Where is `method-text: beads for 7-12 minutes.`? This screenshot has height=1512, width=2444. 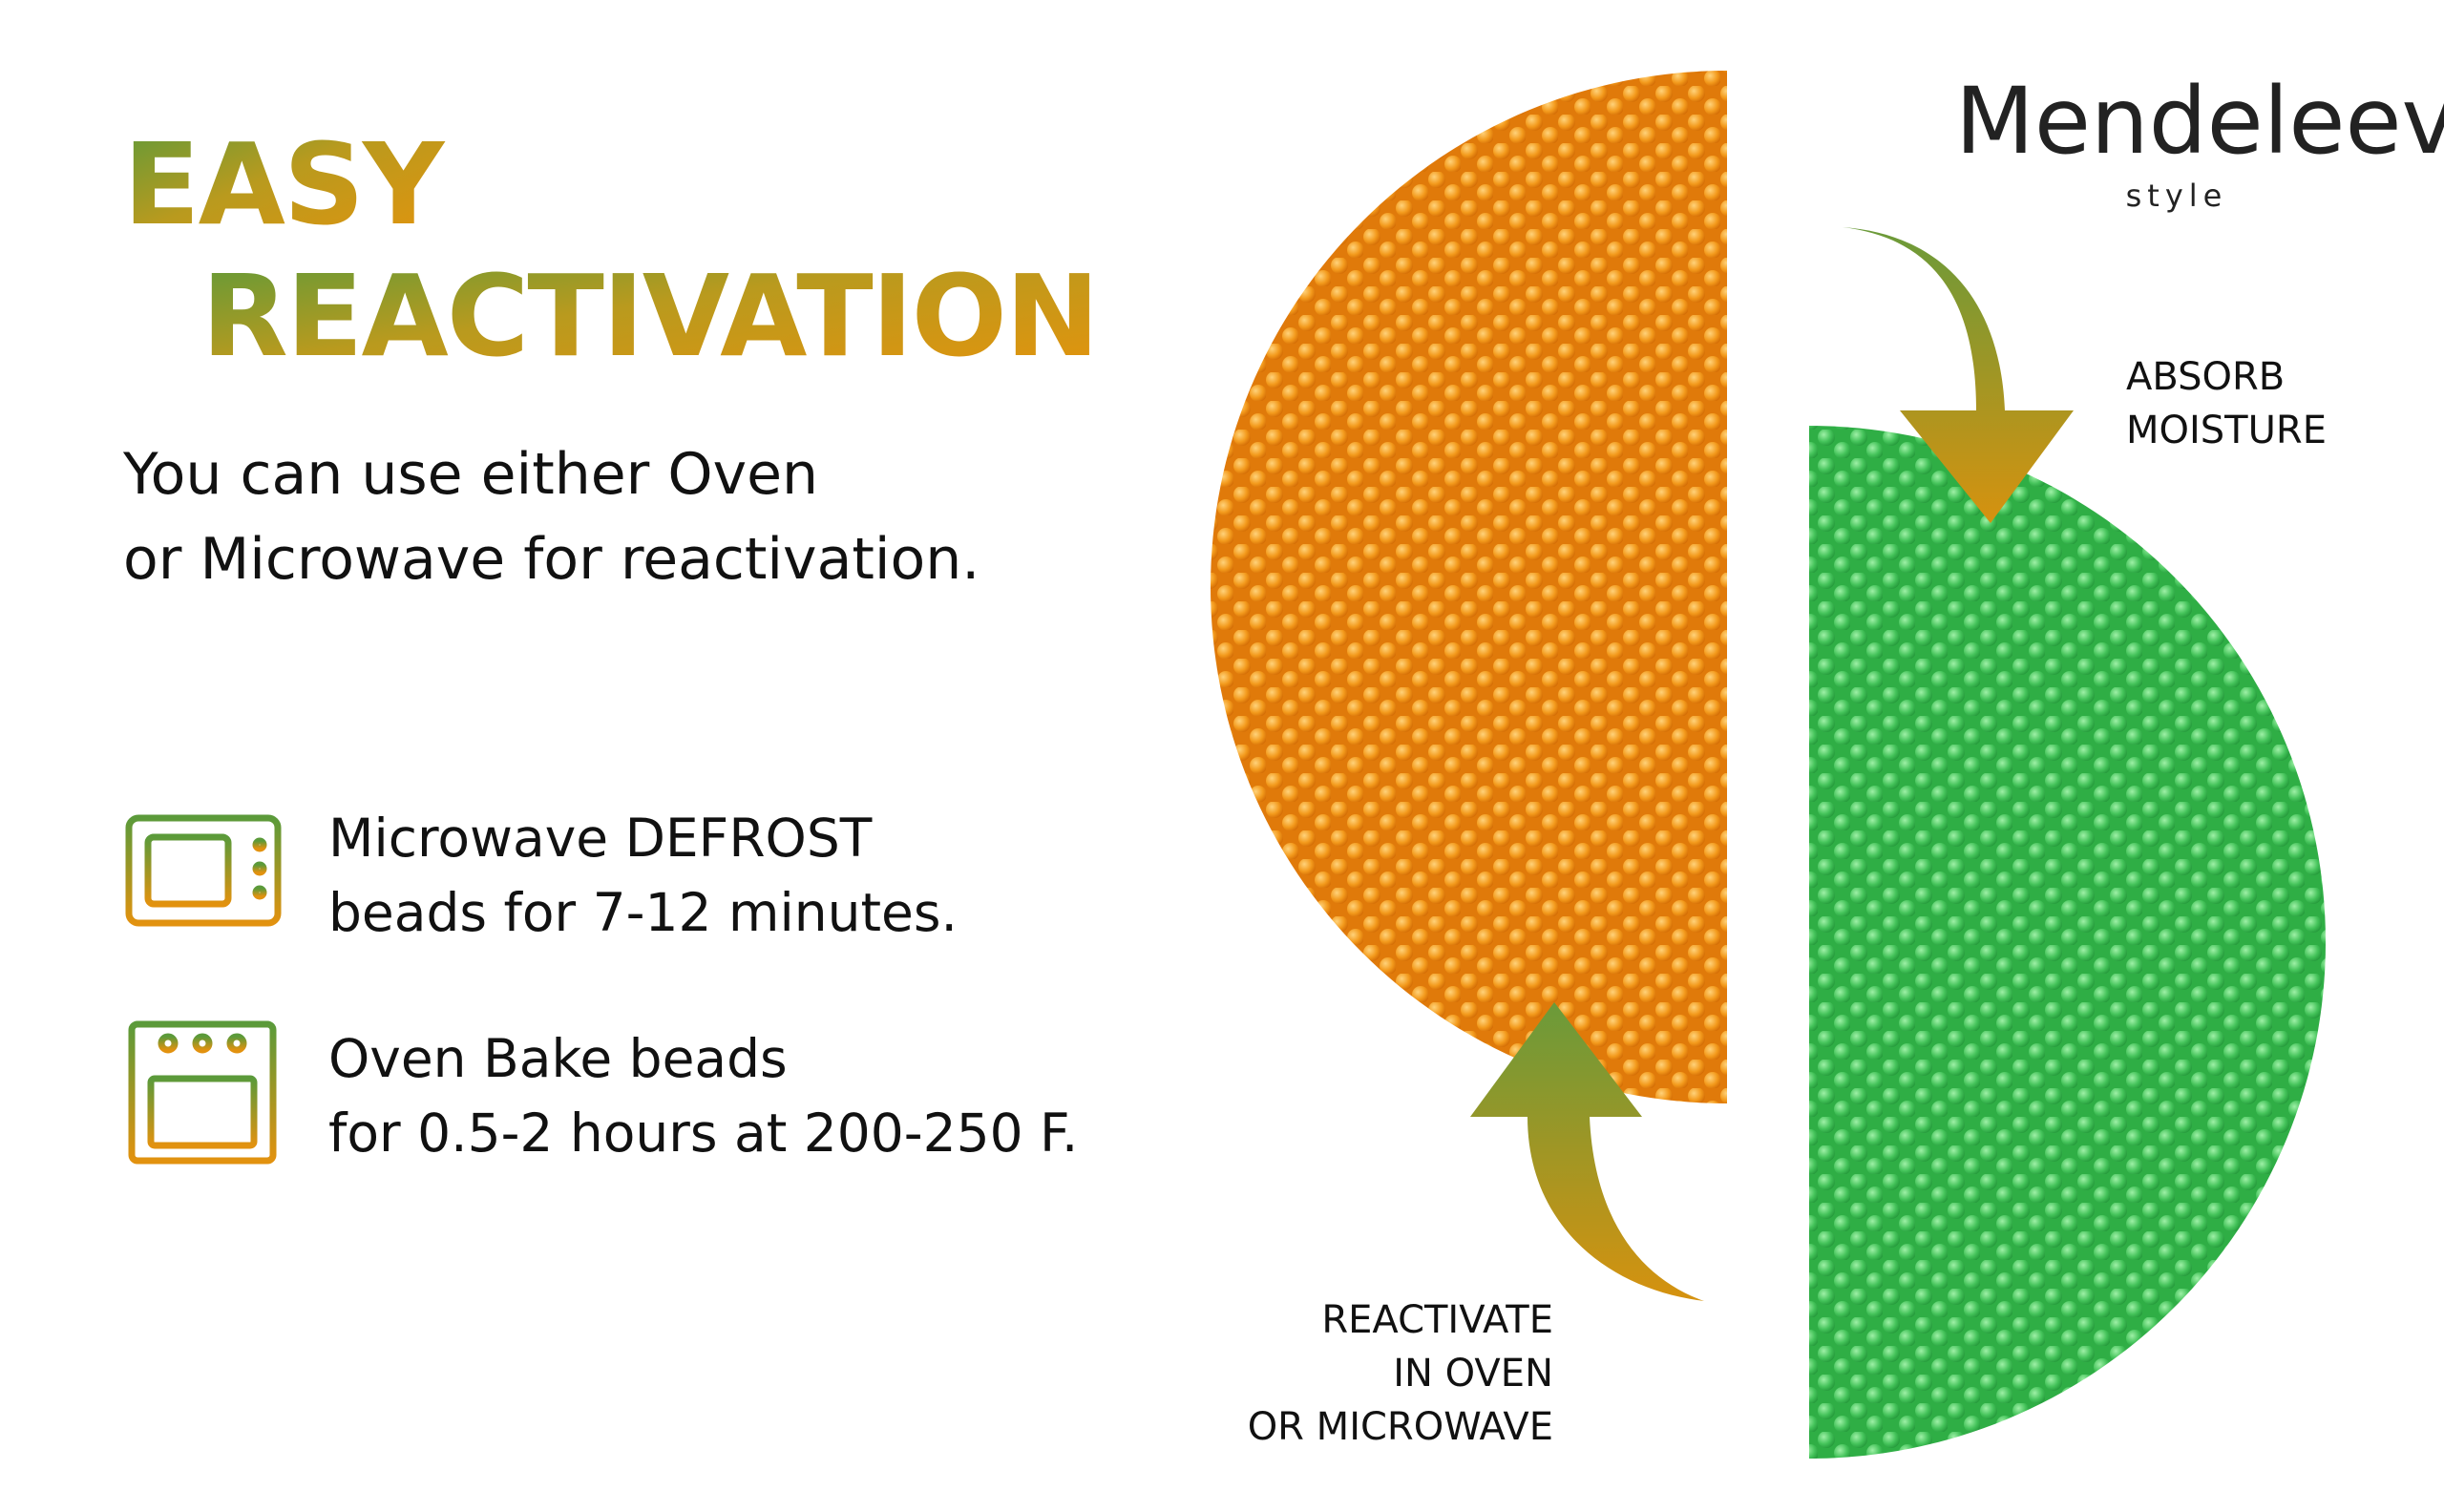 method-text: beads for 7-12 minutes. is located at coordinates (643, 912).